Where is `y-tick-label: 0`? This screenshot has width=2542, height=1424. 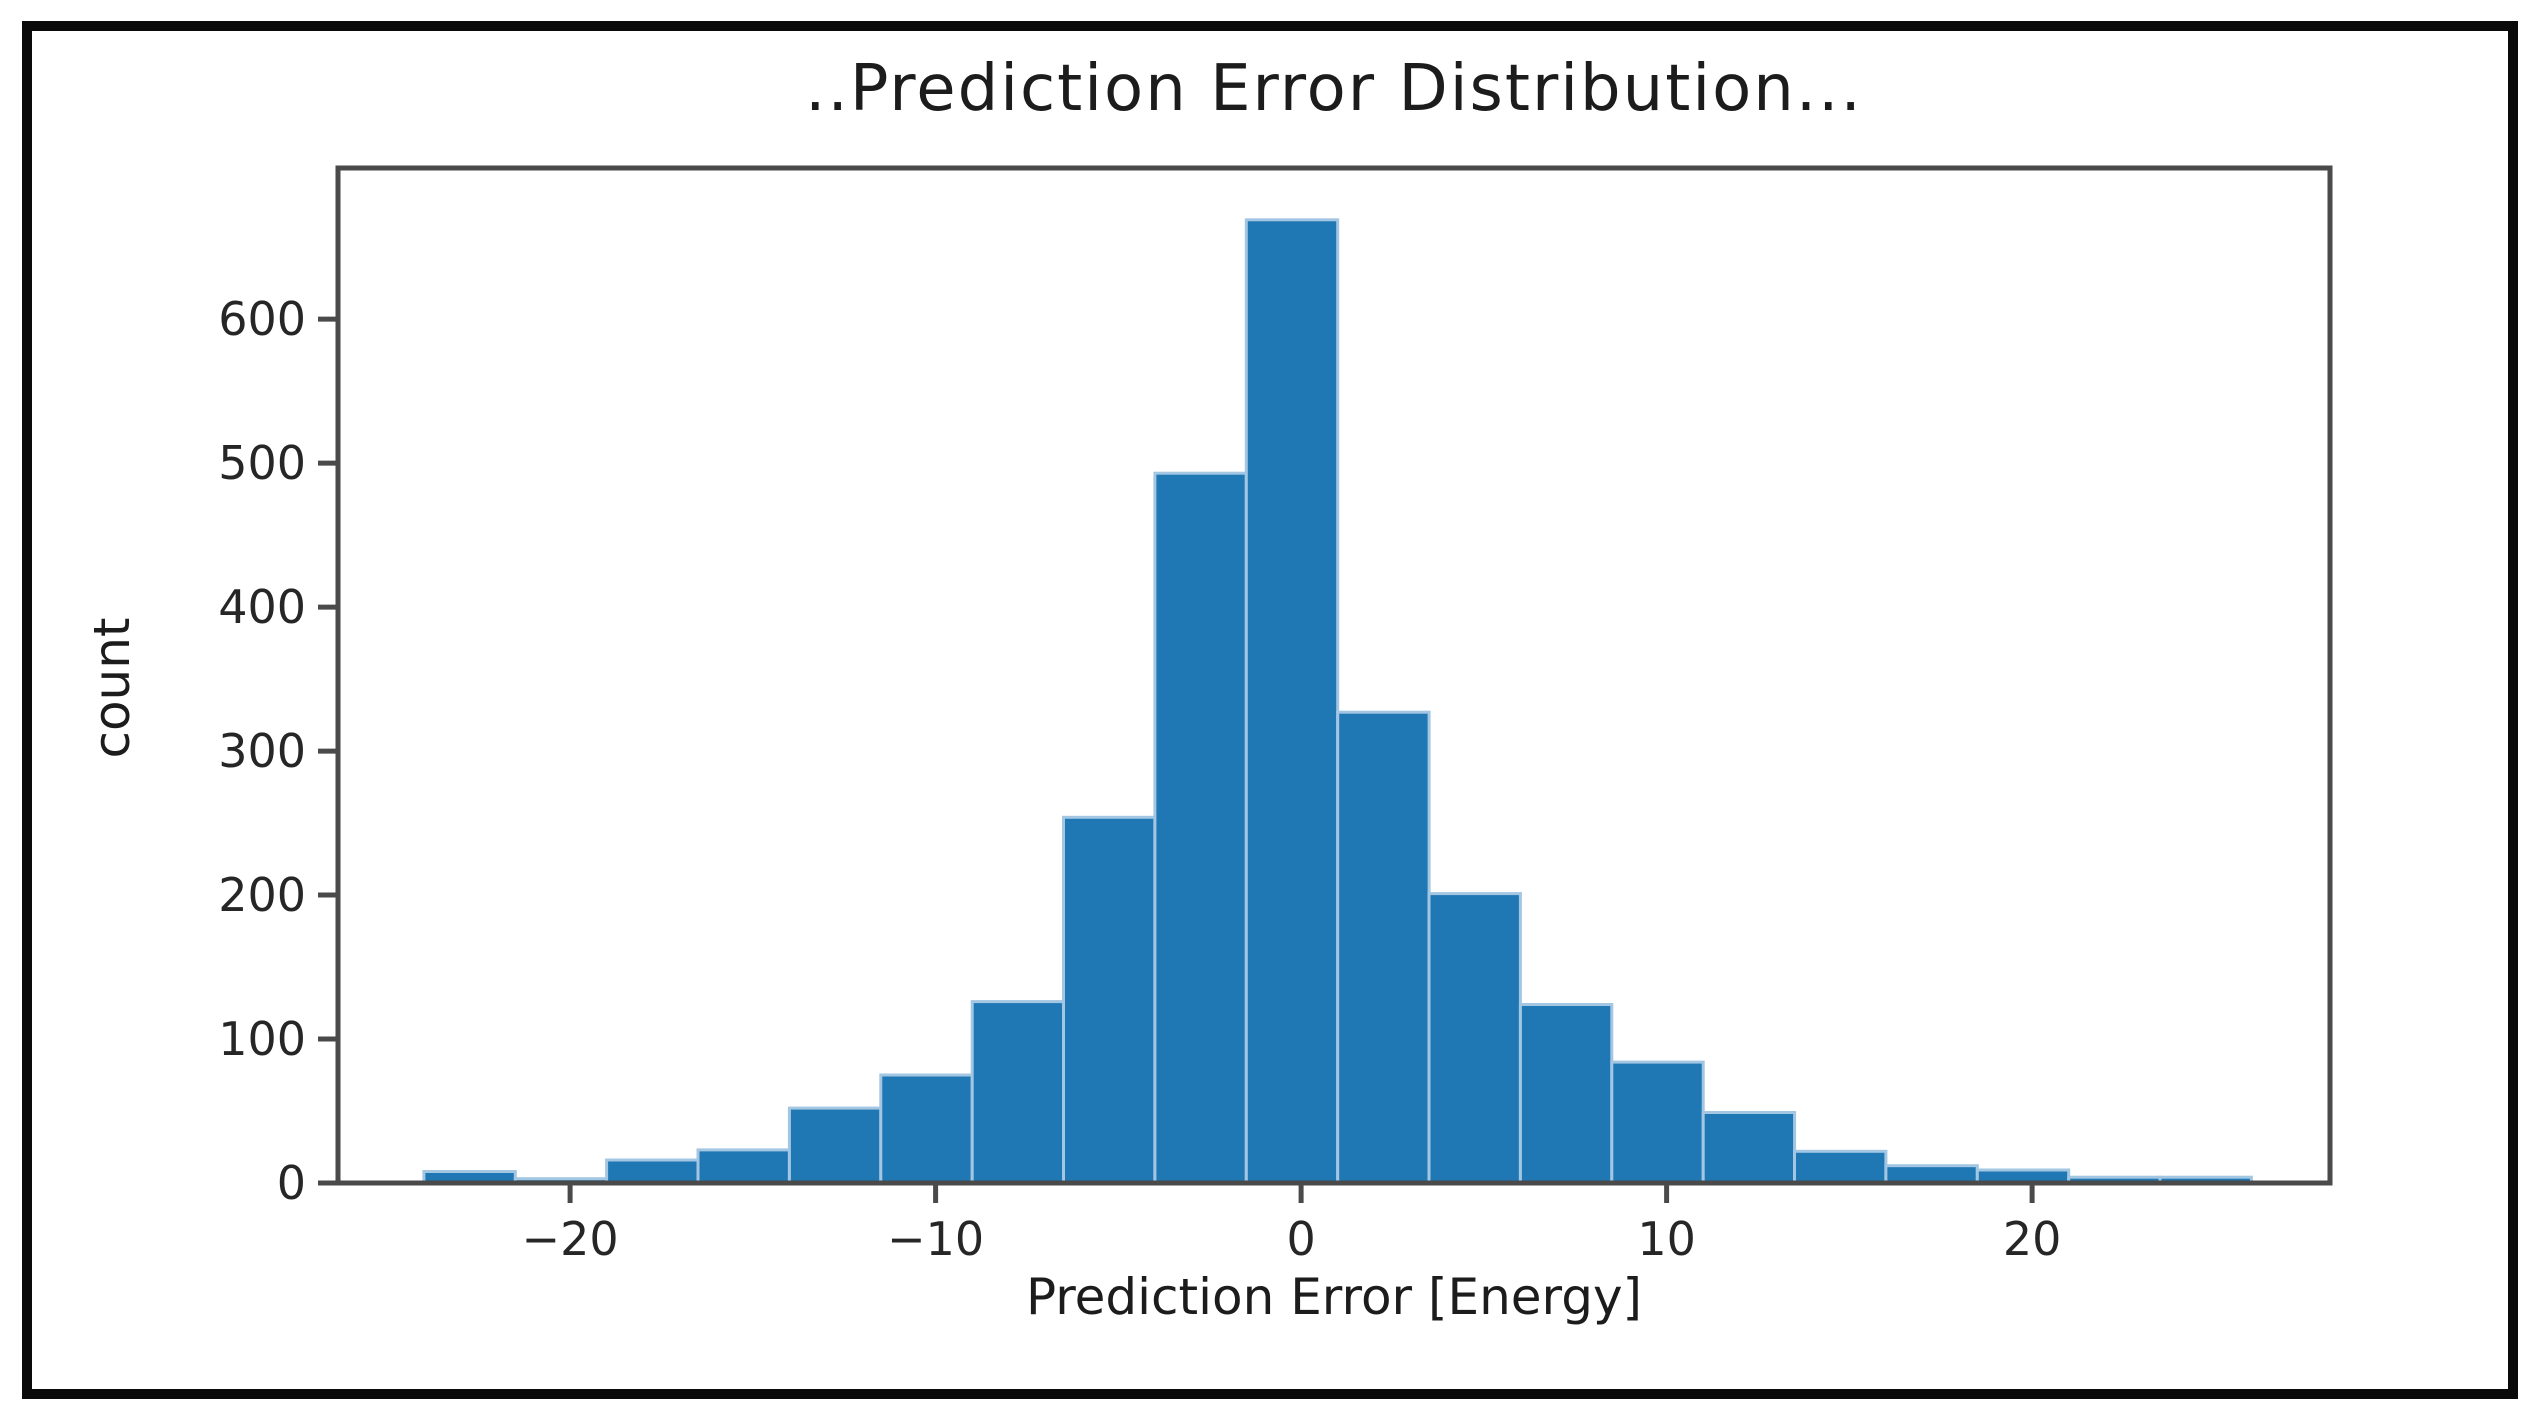 y-tick-label: 0 is located at coordinates (291, 1183).